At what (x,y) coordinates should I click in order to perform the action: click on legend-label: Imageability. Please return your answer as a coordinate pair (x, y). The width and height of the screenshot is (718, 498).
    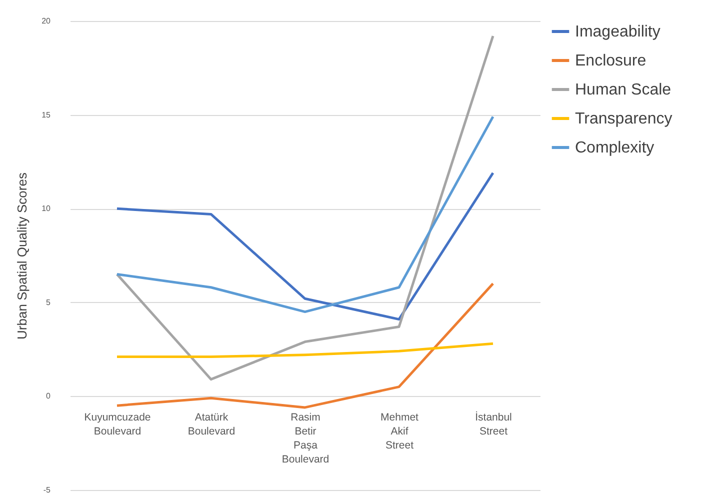
    Looking at the image, I should click on (617, 32).